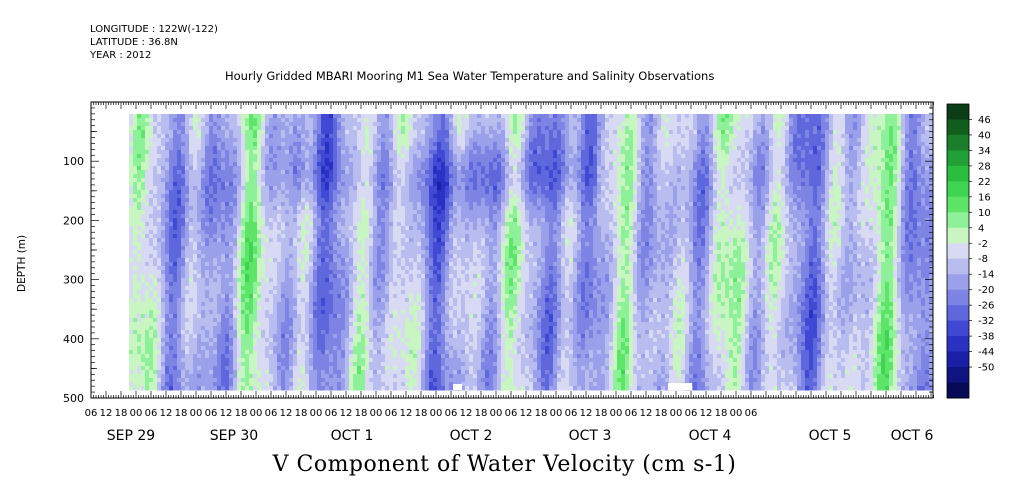 Image resolution: width=1009 pixels, height=504 pixels. What do you see at coordinates (134, 42) in the screenshot?
I see `latitude-label: LATITUDE : 36.8N` at bounding box center [134, 42].